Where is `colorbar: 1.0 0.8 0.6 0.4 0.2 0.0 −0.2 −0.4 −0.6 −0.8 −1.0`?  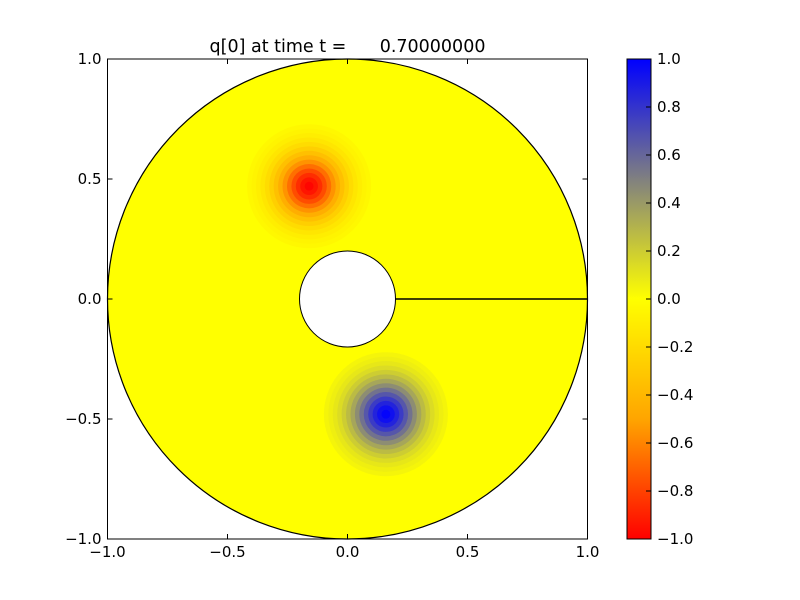 colorbar: 1.0 0.8 0.6 0.4 0.2 0.0 −0.2 −0.4 −0.6 −0.8 −1.0 is located at coordinates (659, 299).